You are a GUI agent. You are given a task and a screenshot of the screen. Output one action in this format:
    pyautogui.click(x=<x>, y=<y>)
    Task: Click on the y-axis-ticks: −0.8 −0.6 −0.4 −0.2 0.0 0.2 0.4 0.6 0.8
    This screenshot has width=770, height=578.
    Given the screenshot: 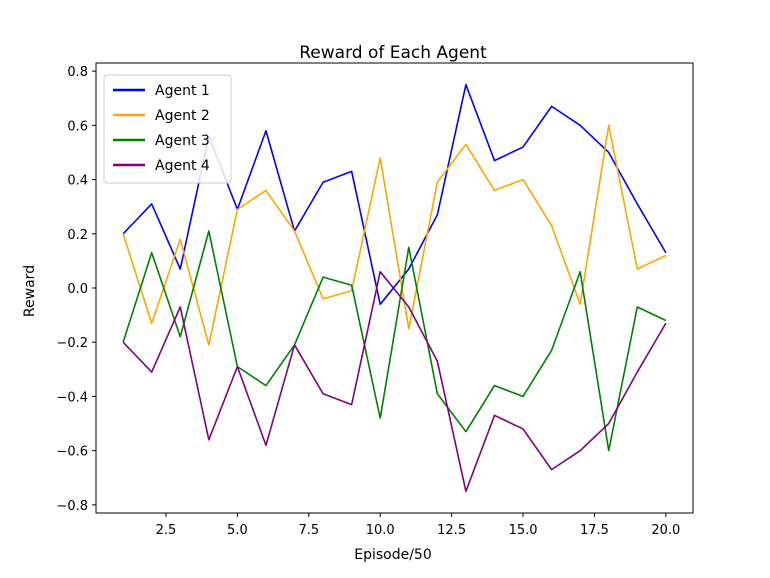 What is the action you would take?
    pyautogui.click(x=76, y=289)
    